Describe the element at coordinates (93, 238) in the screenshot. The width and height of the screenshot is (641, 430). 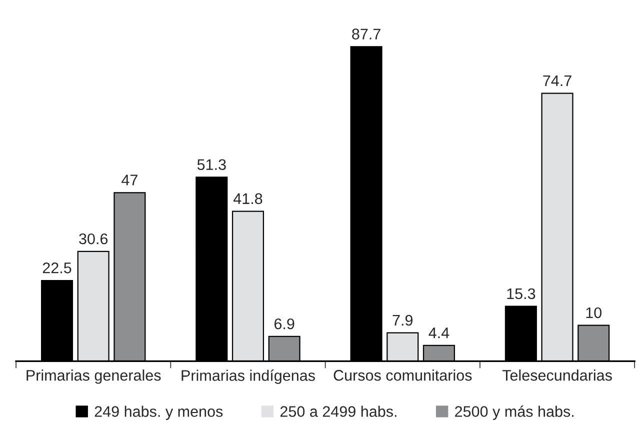
I see `data-label: 30.6` at that location.